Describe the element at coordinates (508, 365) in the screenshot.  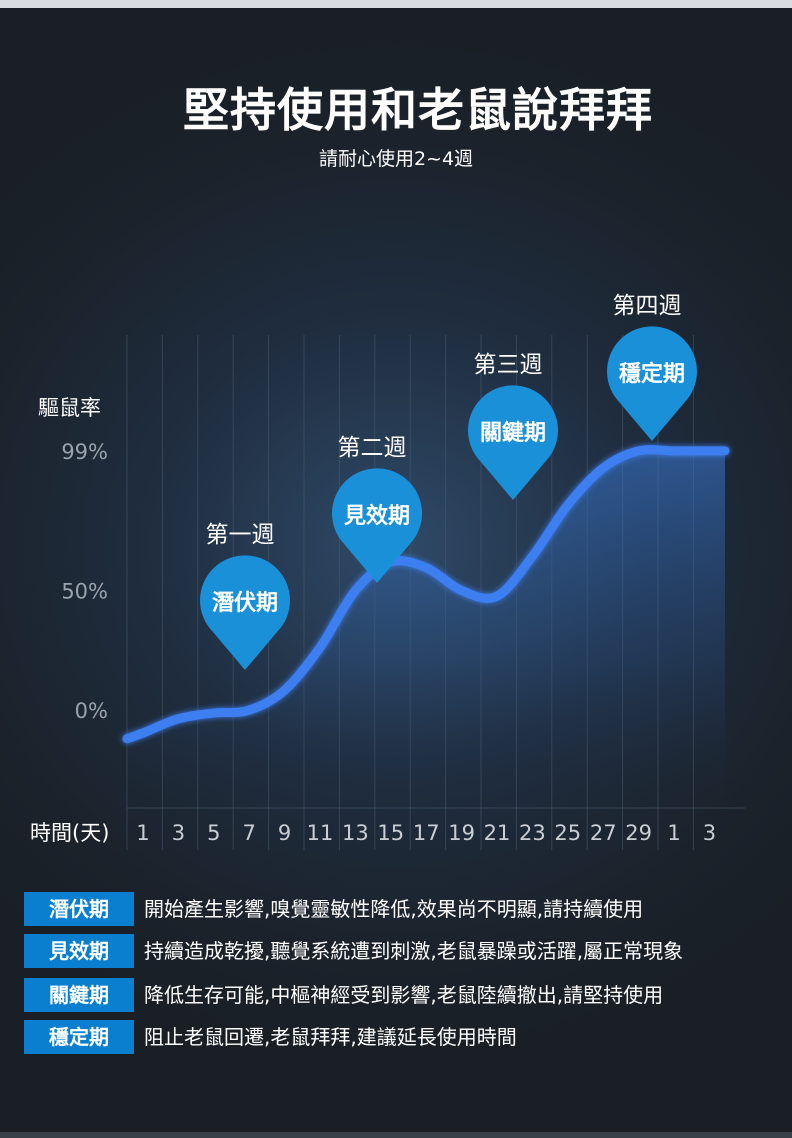
I see `week-label: 第三週` at that location.